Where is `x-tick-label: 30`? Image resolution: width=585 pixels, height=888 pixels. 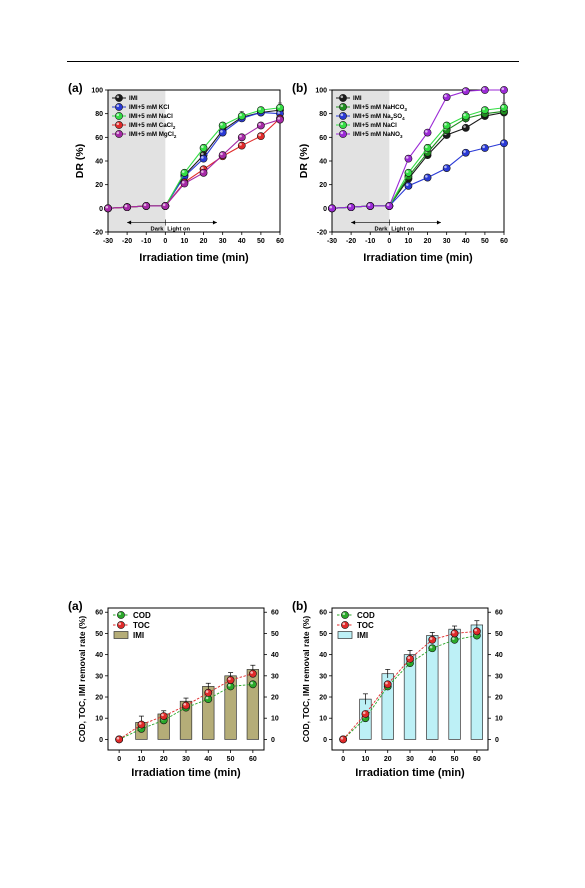 x-tick-label: 30 is located at coordinates (223, 241).